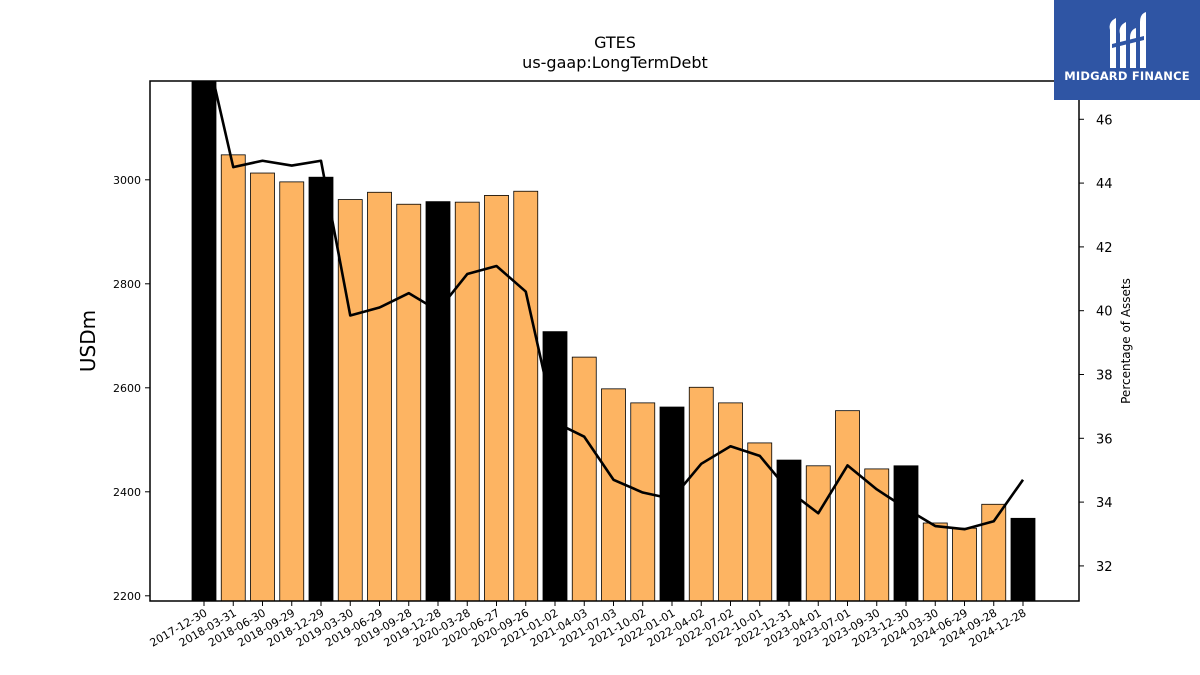  I want to click on y2-tick-label-32: 32, so click(1104, 567).